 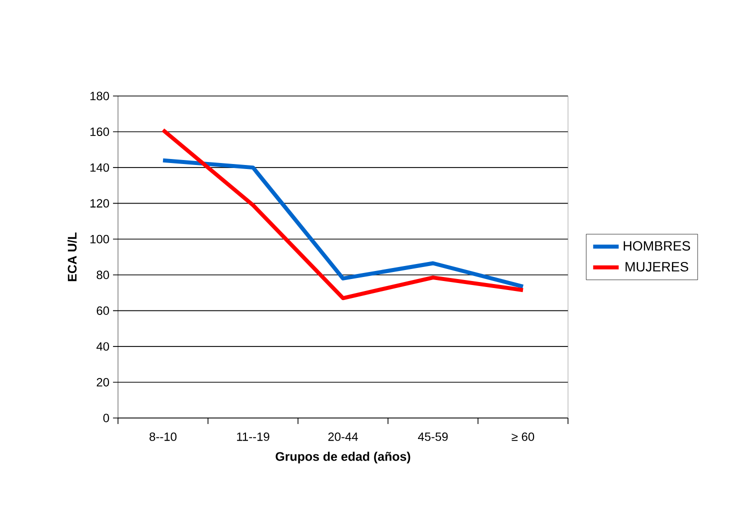 I want to click on line-series, so click(x=343, y=223).